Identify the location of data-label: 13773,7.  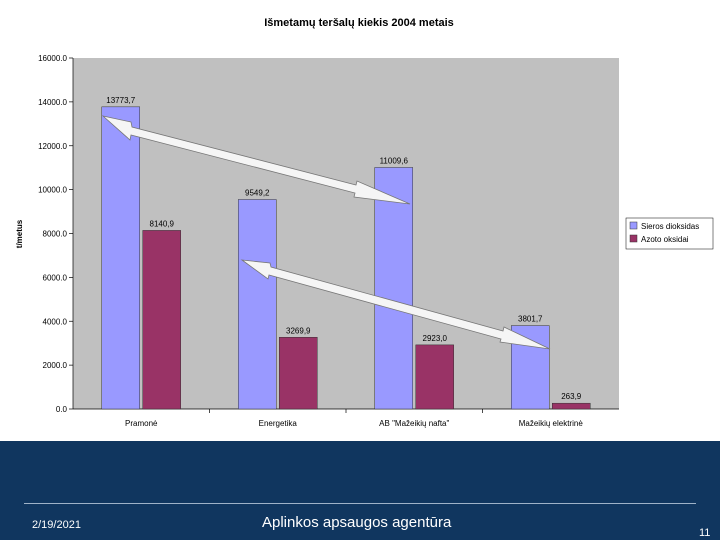
(120, 100).